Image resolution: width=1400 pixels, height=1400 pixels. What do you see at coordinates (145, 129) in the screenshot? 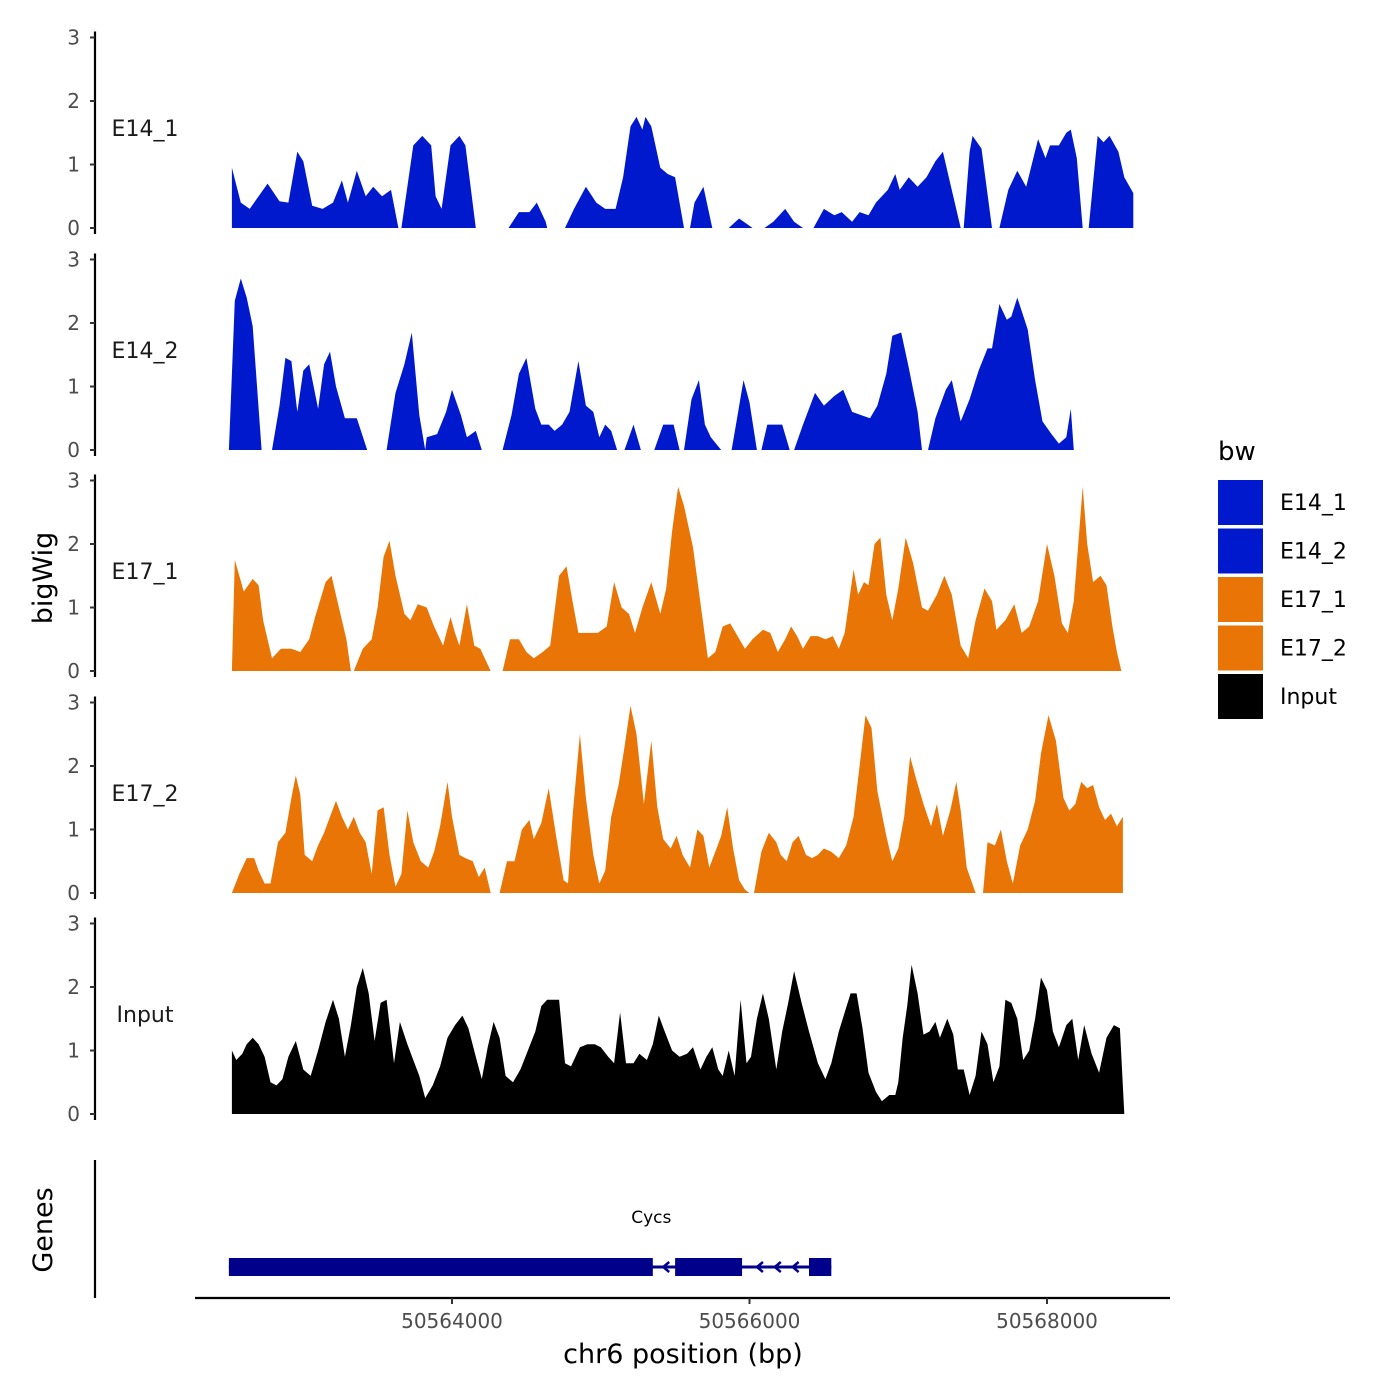
I see `track-label: E14_1` at bounding box center [145, 129].